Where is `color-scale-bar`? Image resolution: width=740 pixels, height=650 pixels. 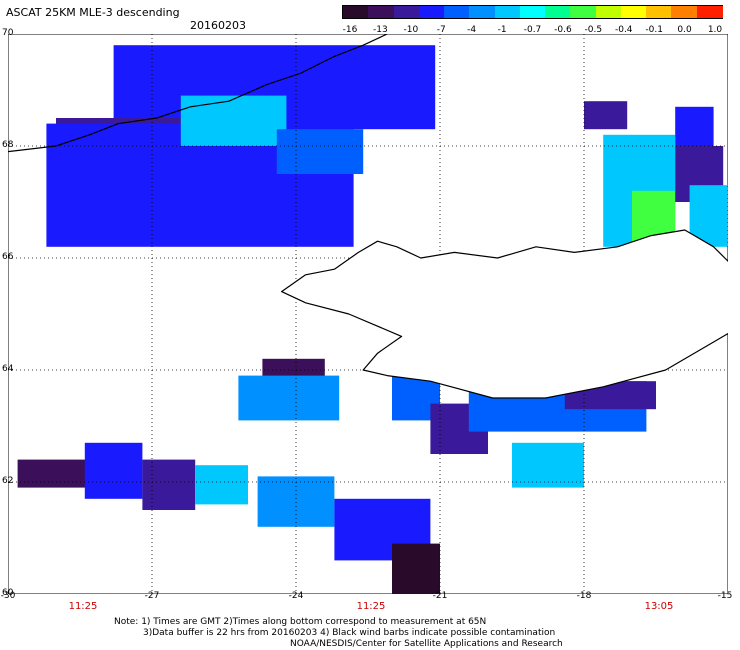
color-scale-bar is located at coordinates (533, 12).